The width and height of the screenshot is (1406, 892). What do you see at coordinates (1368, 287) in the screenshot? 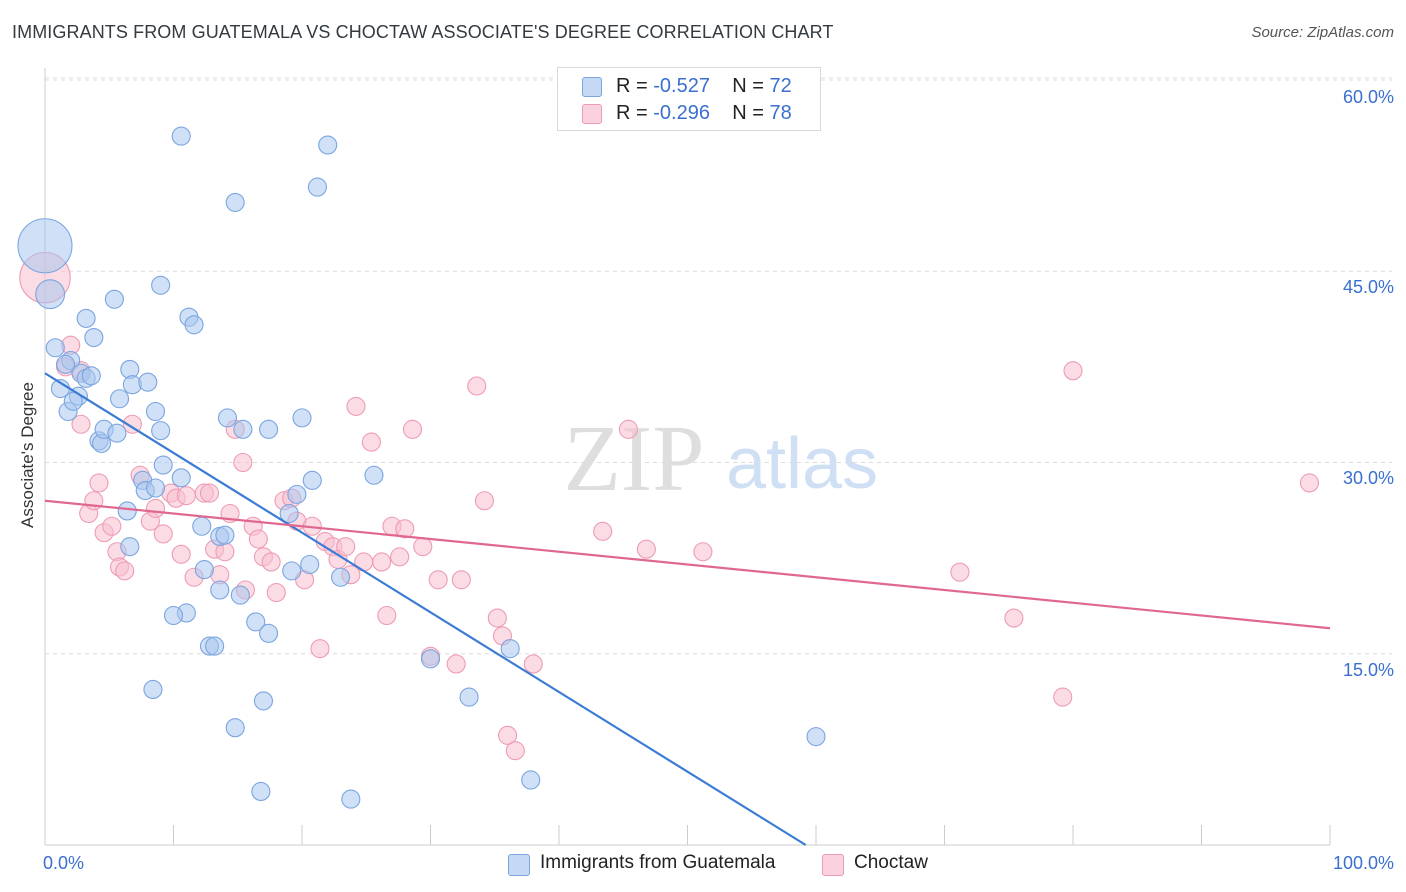
I see `y-tick-45: 45.0%` at bounding box center [1368, 287].